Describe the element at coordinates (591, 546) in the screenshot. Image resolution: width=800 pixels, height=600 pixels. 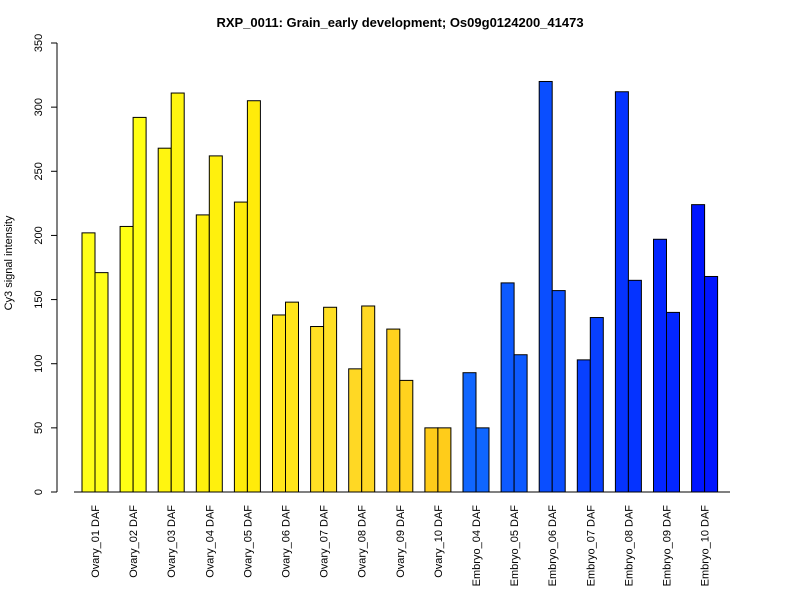
I see `x-tick-label: Embryo_07 DAF` at that location.